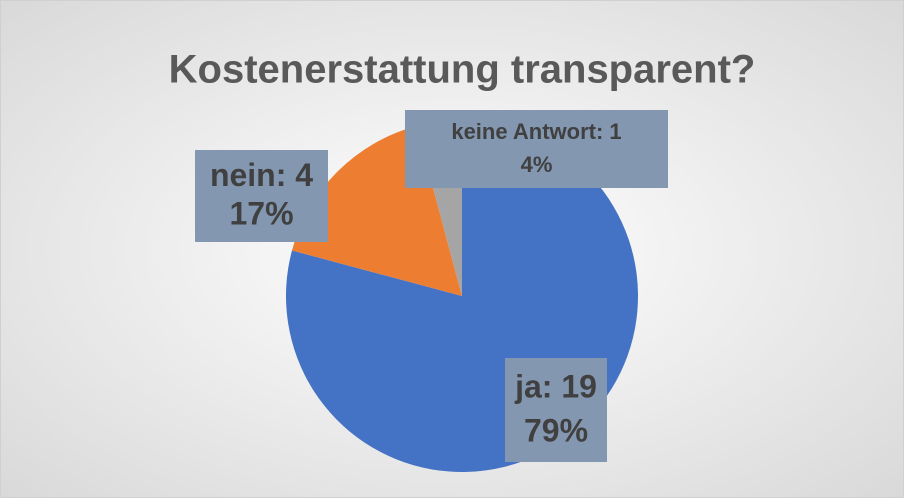 Image resolution: width=904 pixels, height=498 pixels. What do you see at coordinates (556, 430) in the screenshot?
I see `data-label-percent: 79%` at bounding box center [556, 430].